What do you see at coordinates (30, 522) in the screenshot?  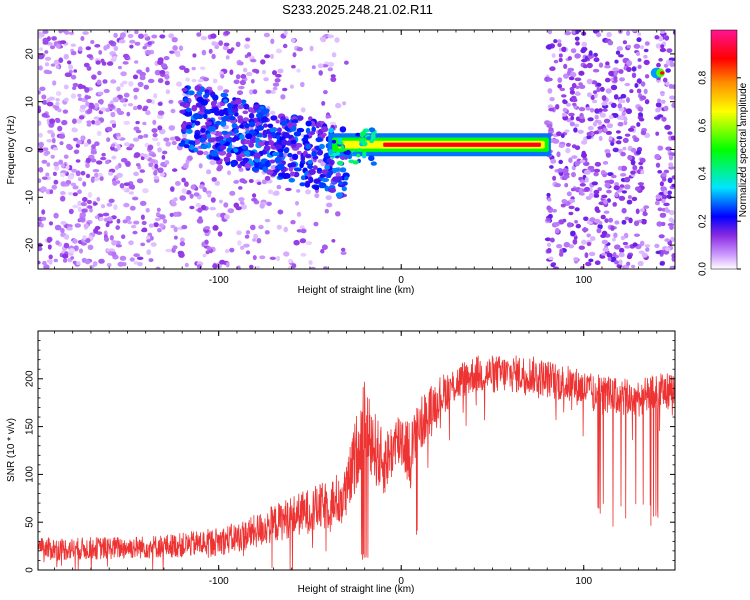 I see `snr-y-tick-label: 50` at bounding box center [30, 522].